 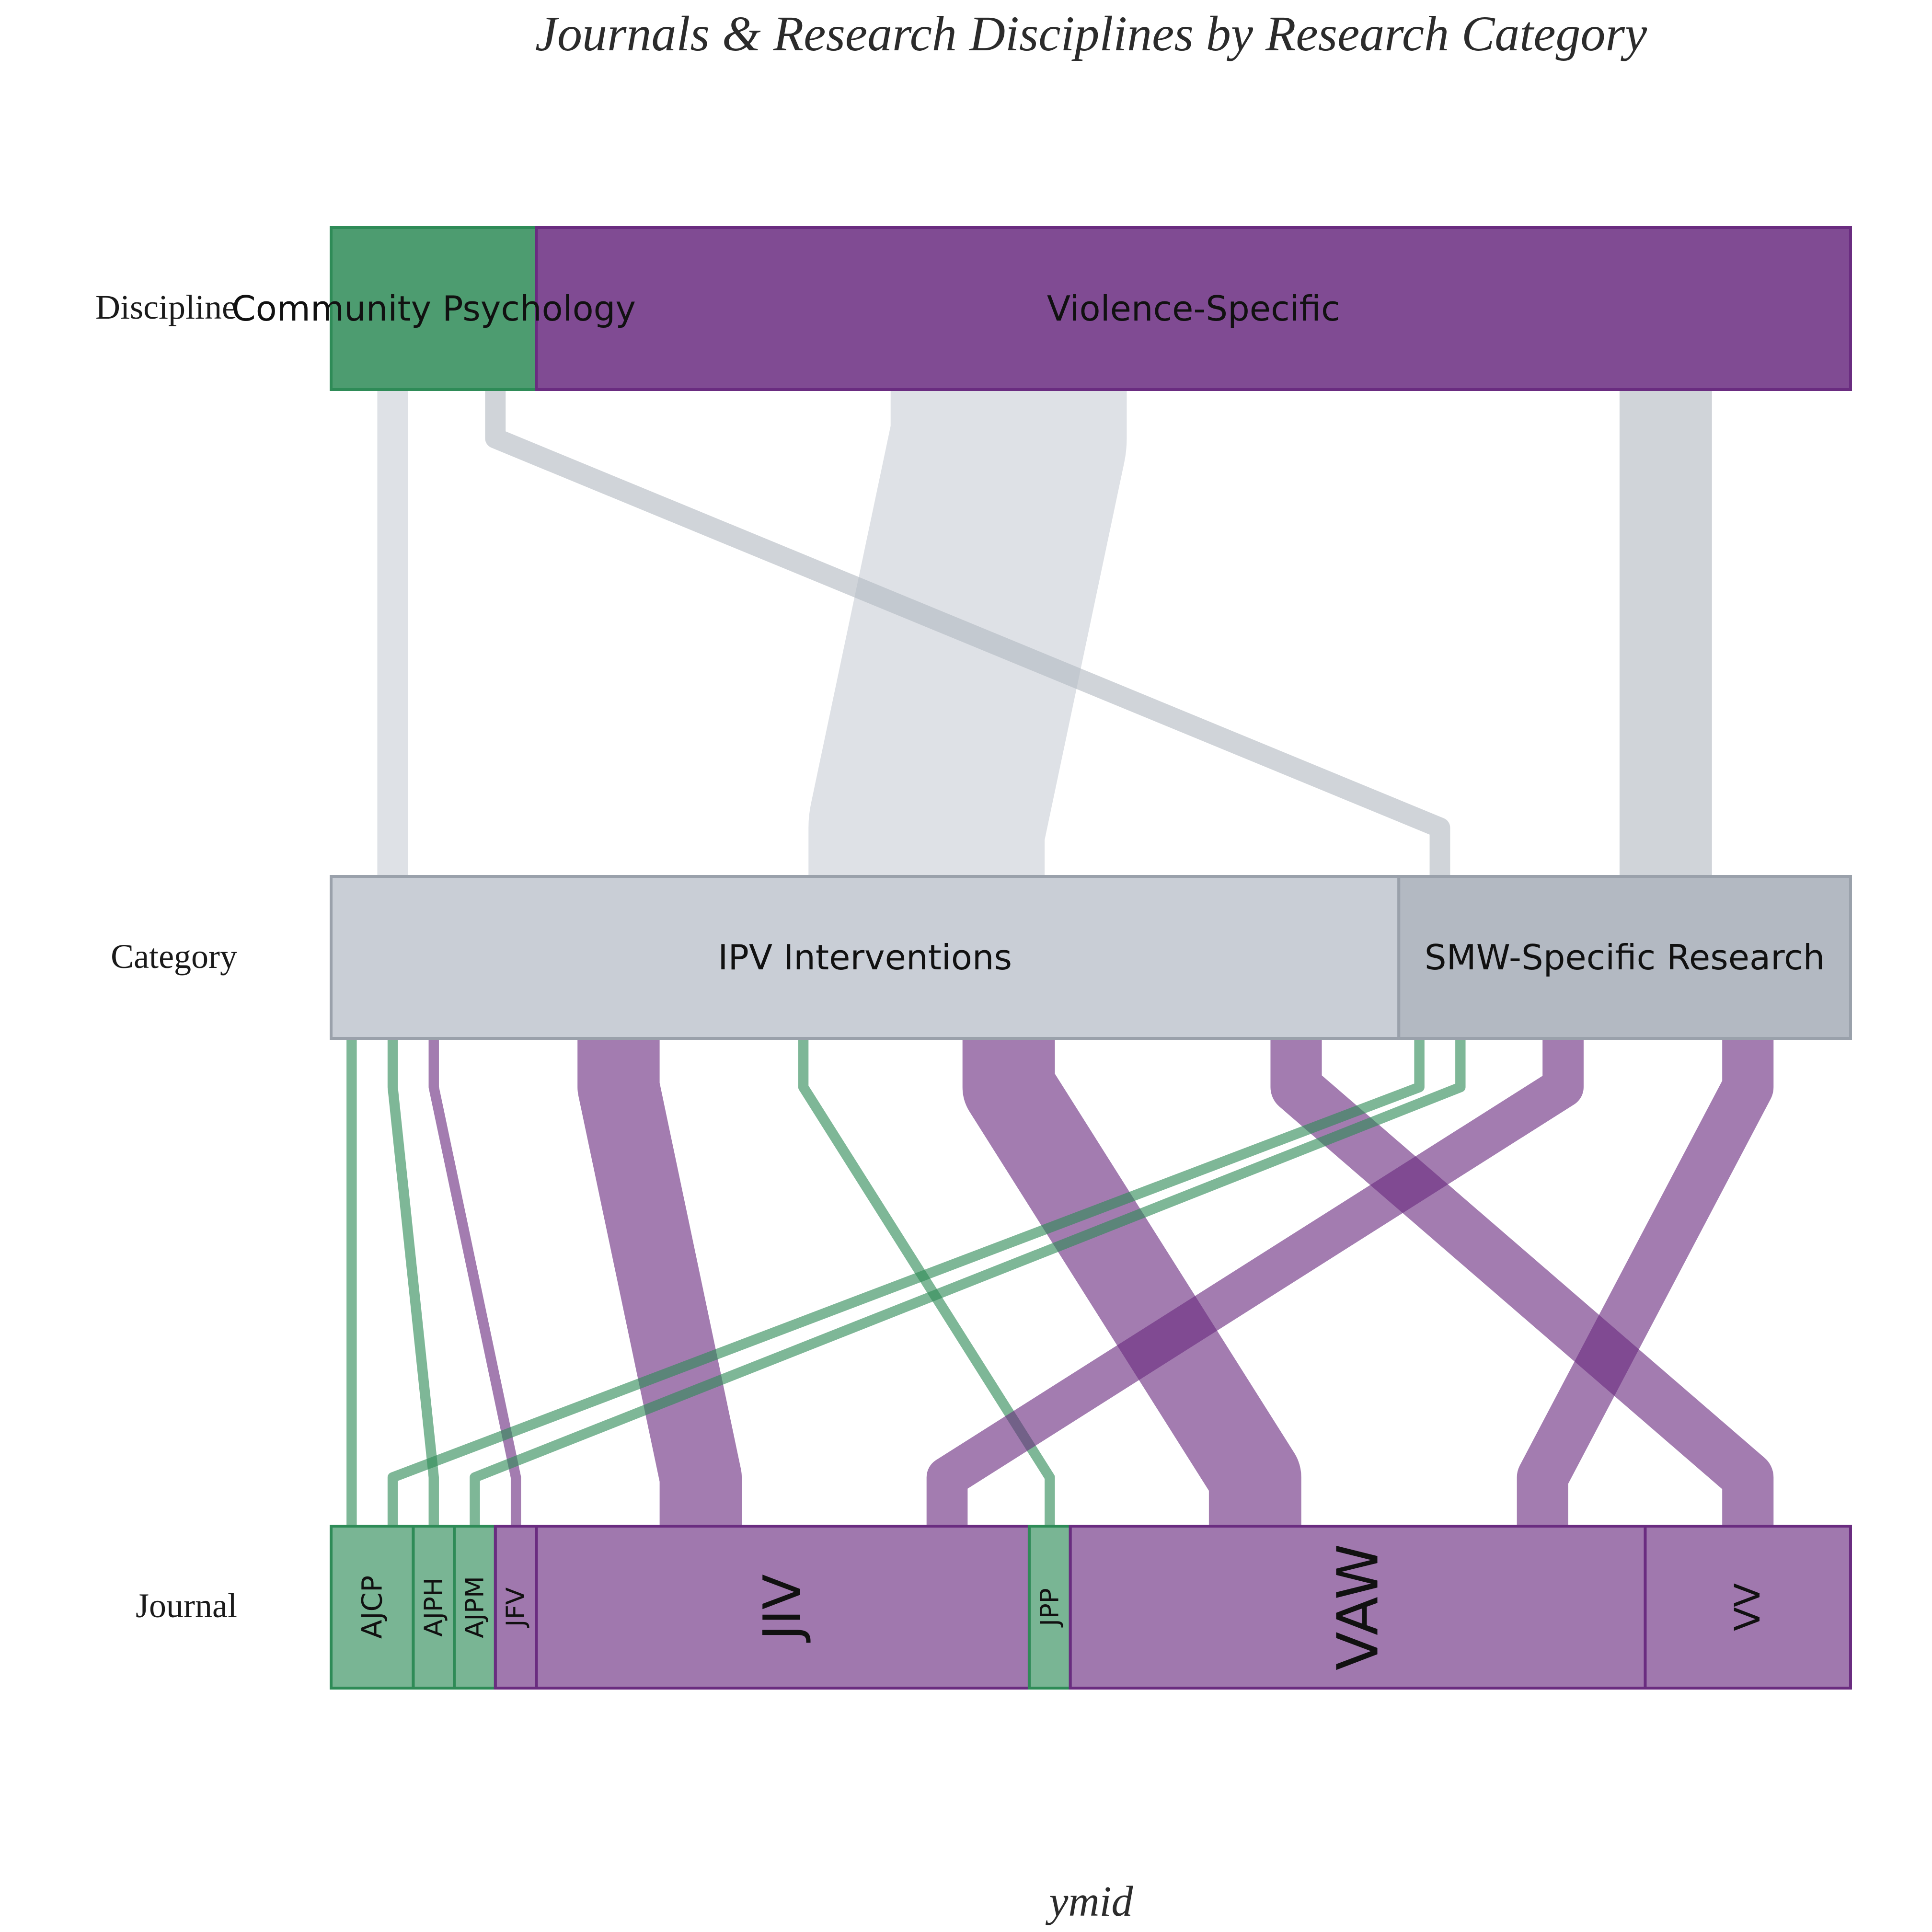 I want to click on stratum-ajcp, so click(x=373, y=1607).